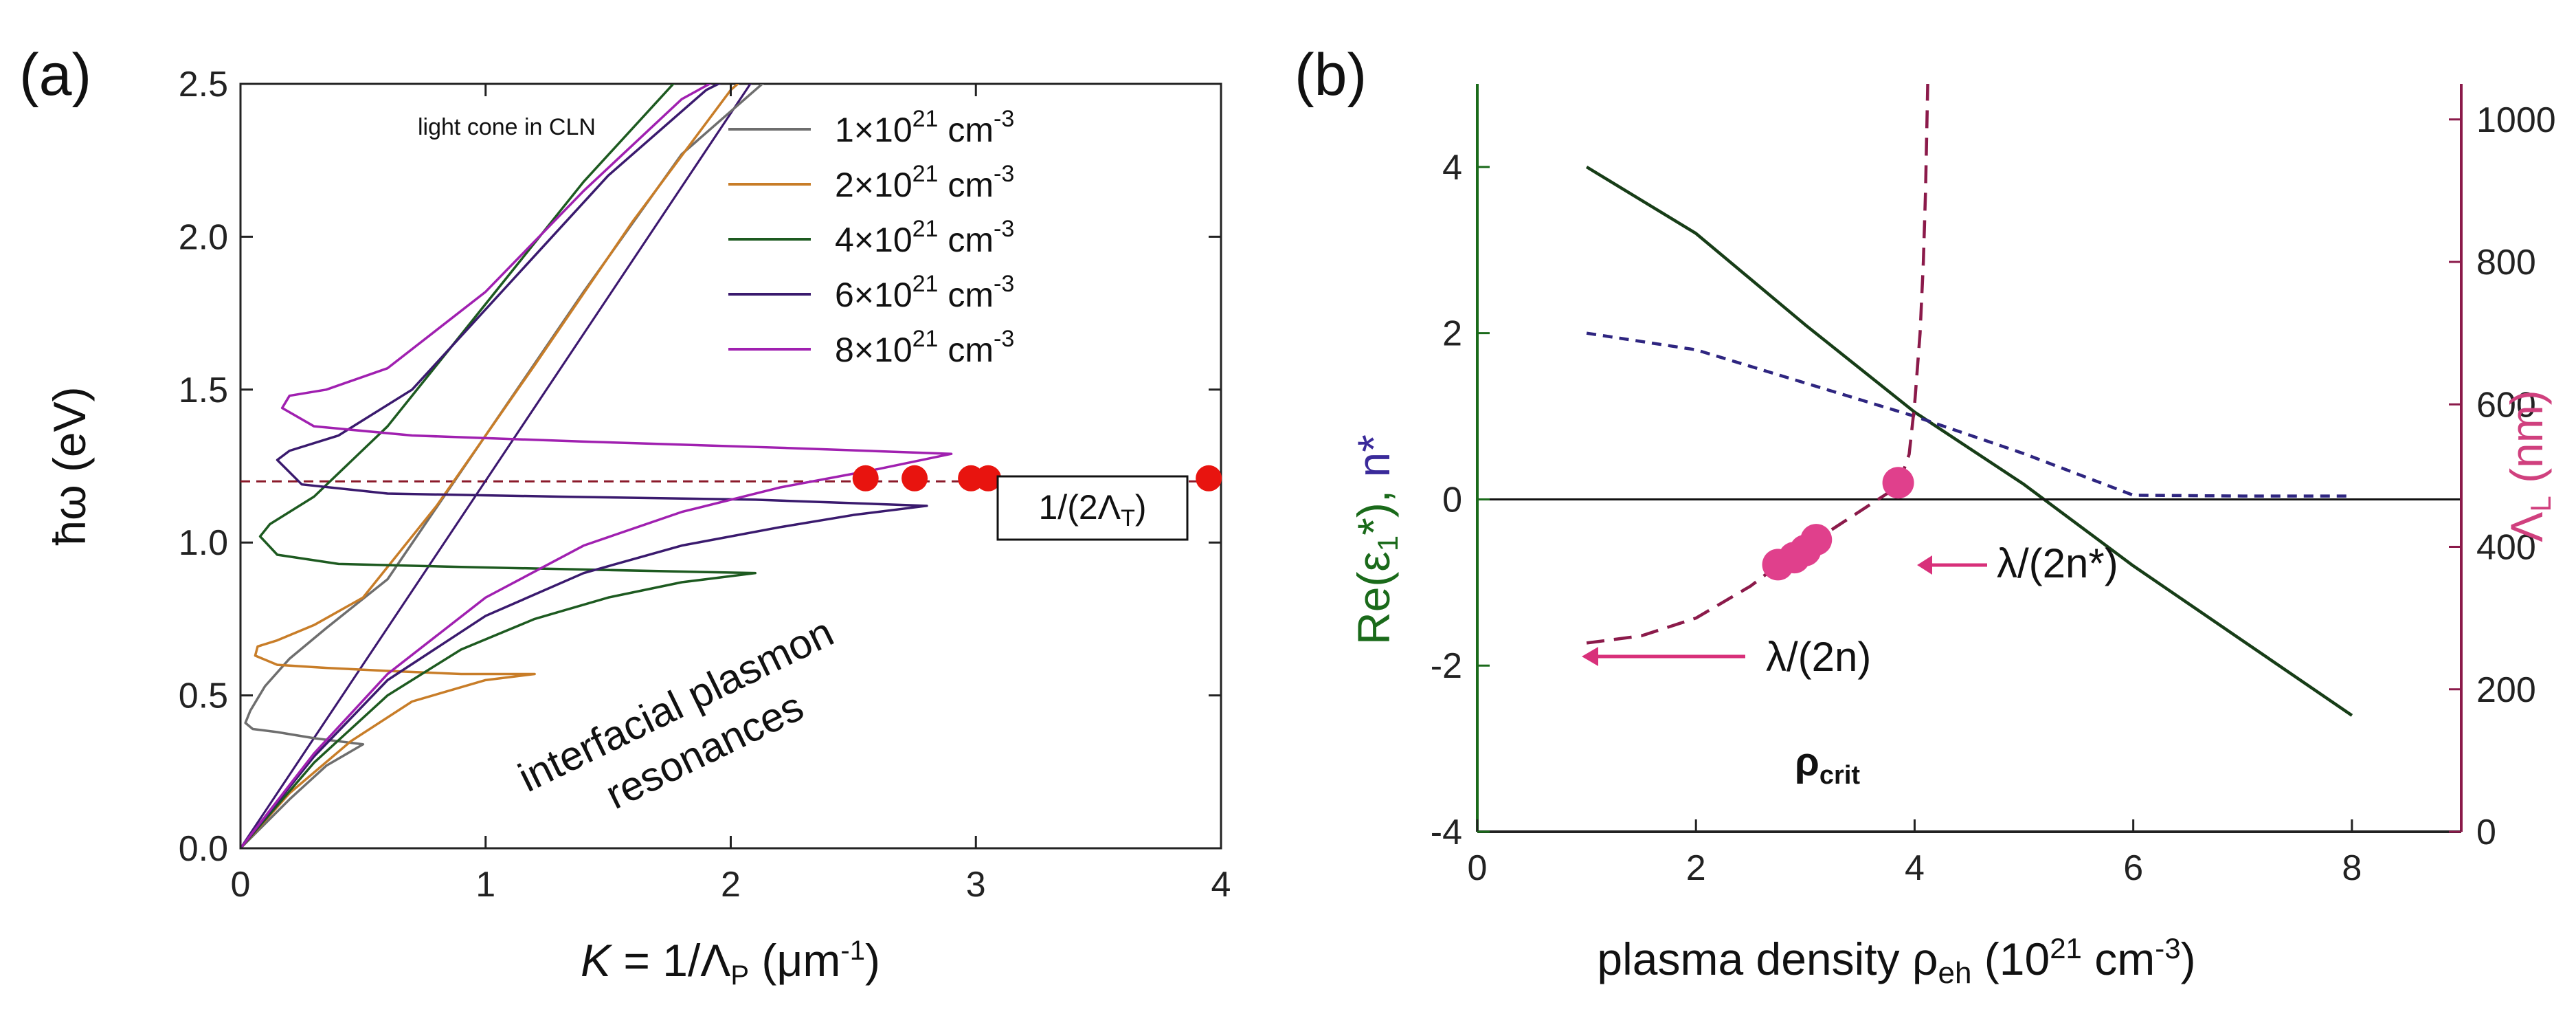 The image size is (2576, 1016). Describe the element at coordinates (1924, 565) in the screenshot. I see `annot-n-star-arrowhead` at that location.